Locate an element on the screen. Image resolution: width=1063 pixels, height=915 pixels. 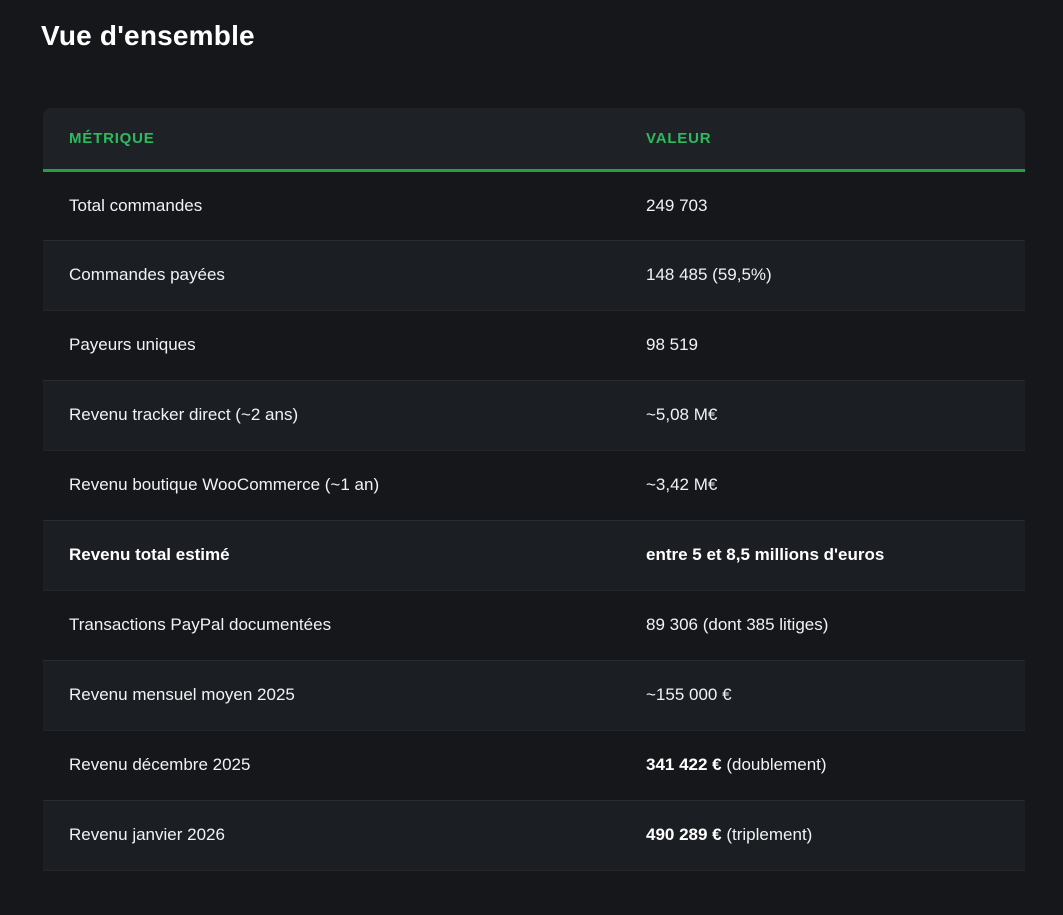
value-cell: entre 5 et 8,5 millions d'euros is located at coordinates (822, 554).